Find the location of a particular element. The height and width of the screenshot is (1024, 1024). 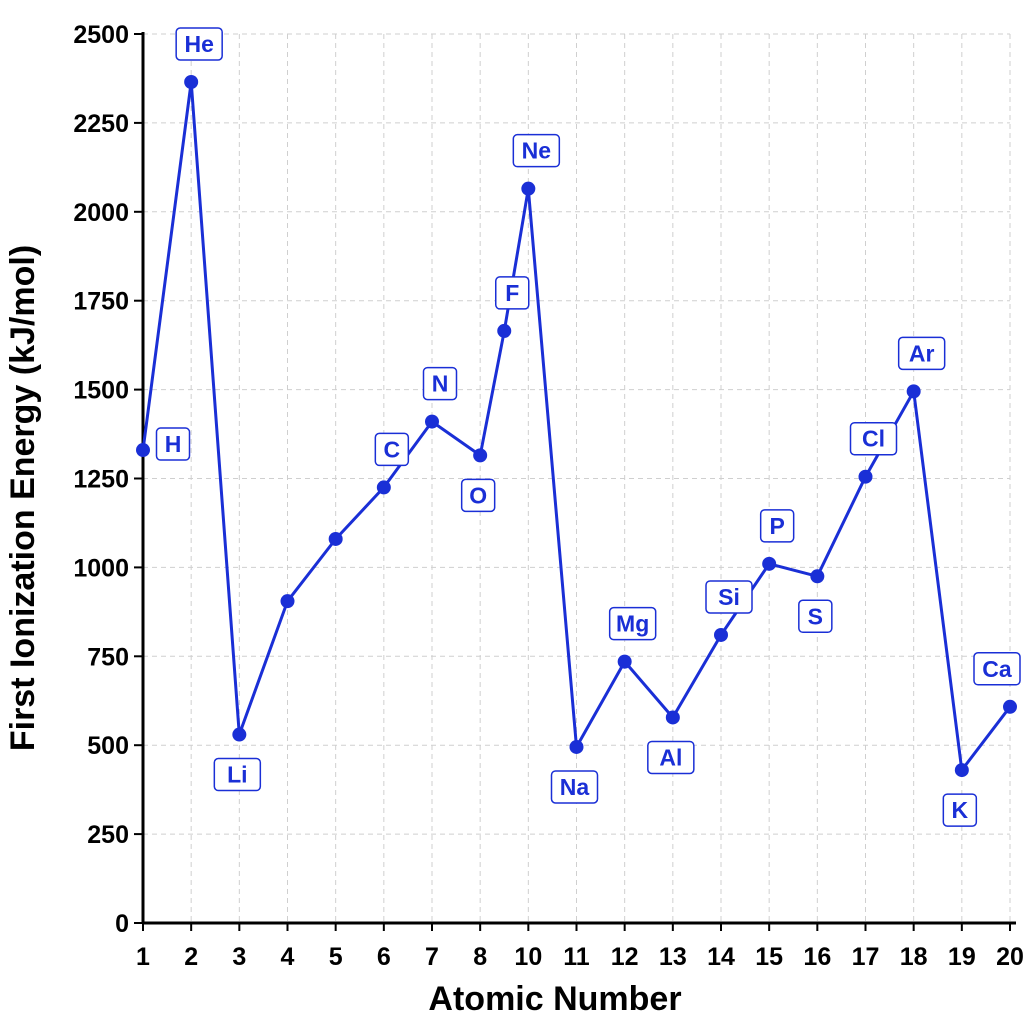

x-tick-label: 4 is located at coordinates (288, 957).